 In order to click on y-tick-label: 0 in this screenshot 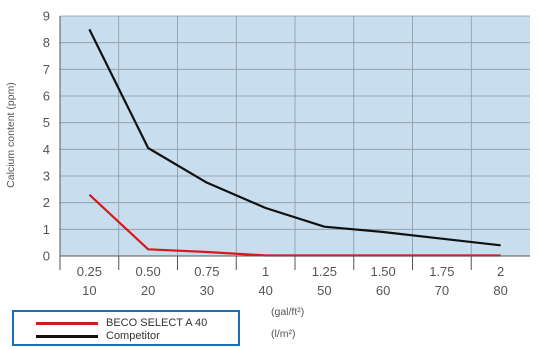, I will do `click(46, 256)`.